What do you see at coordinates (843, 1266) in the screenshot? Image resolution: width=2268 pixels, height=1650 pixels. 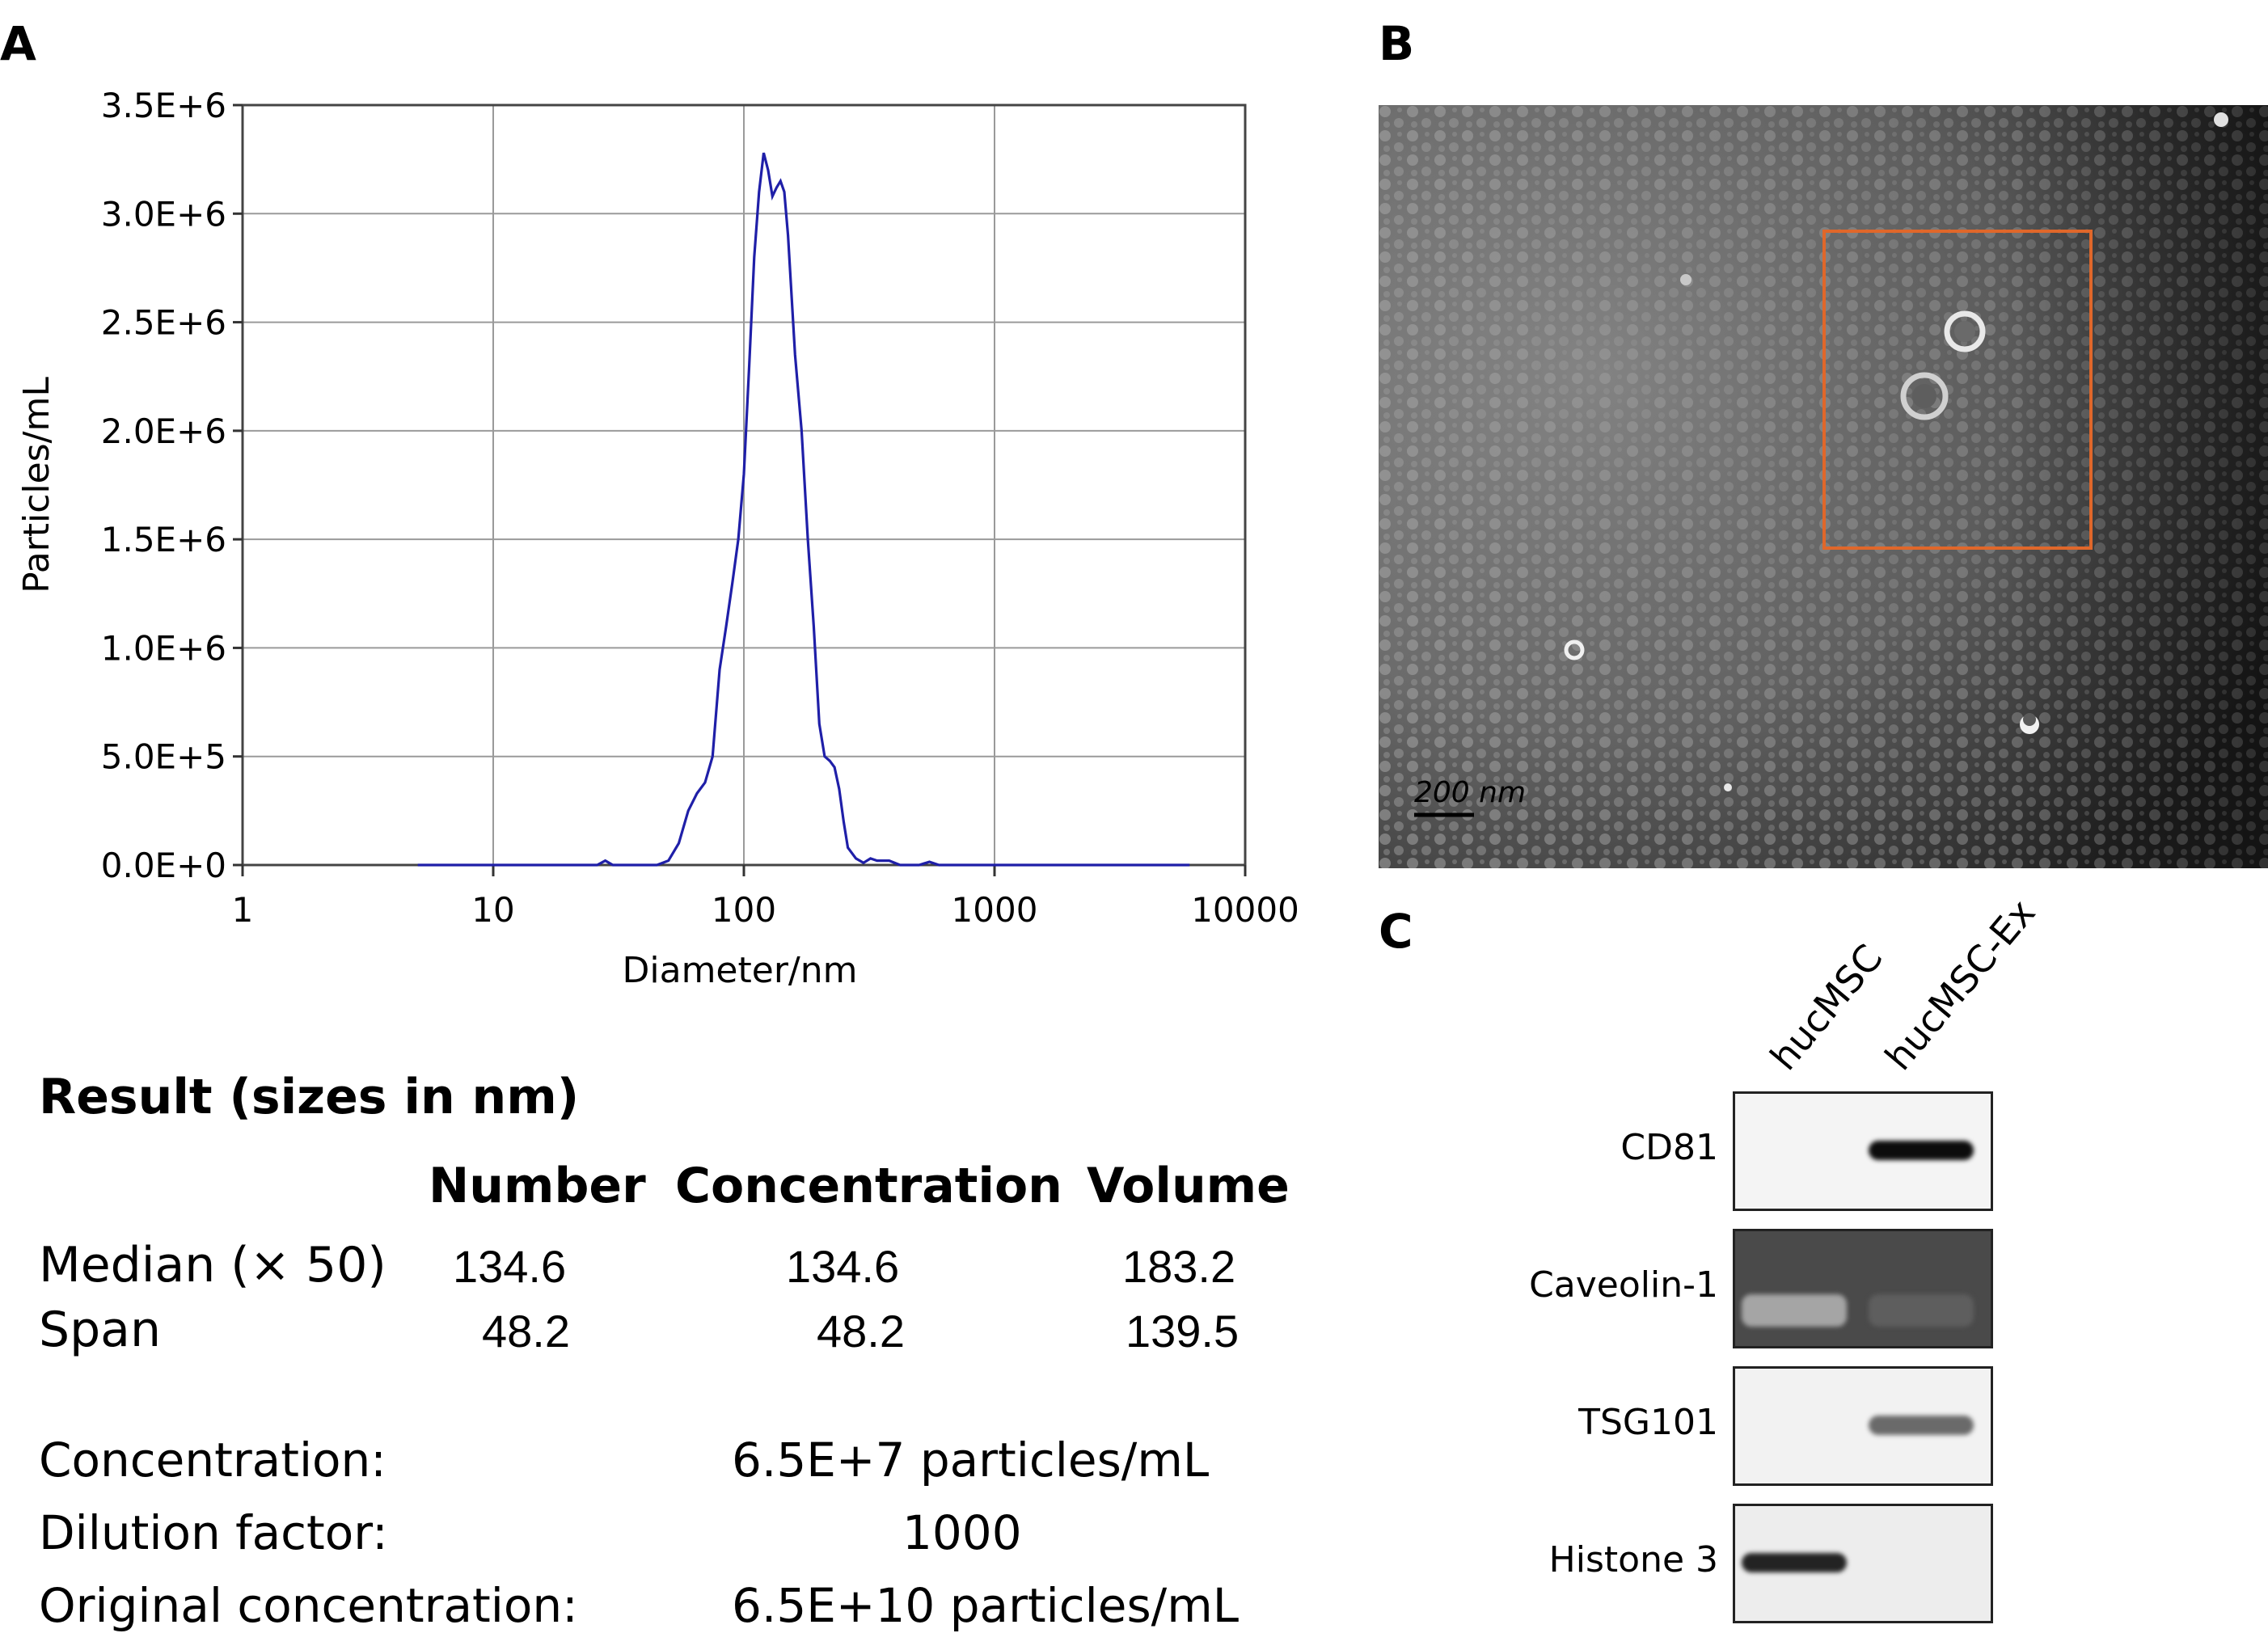 I see `median-concentration: 134.6` at bounding box center [843, 1266].